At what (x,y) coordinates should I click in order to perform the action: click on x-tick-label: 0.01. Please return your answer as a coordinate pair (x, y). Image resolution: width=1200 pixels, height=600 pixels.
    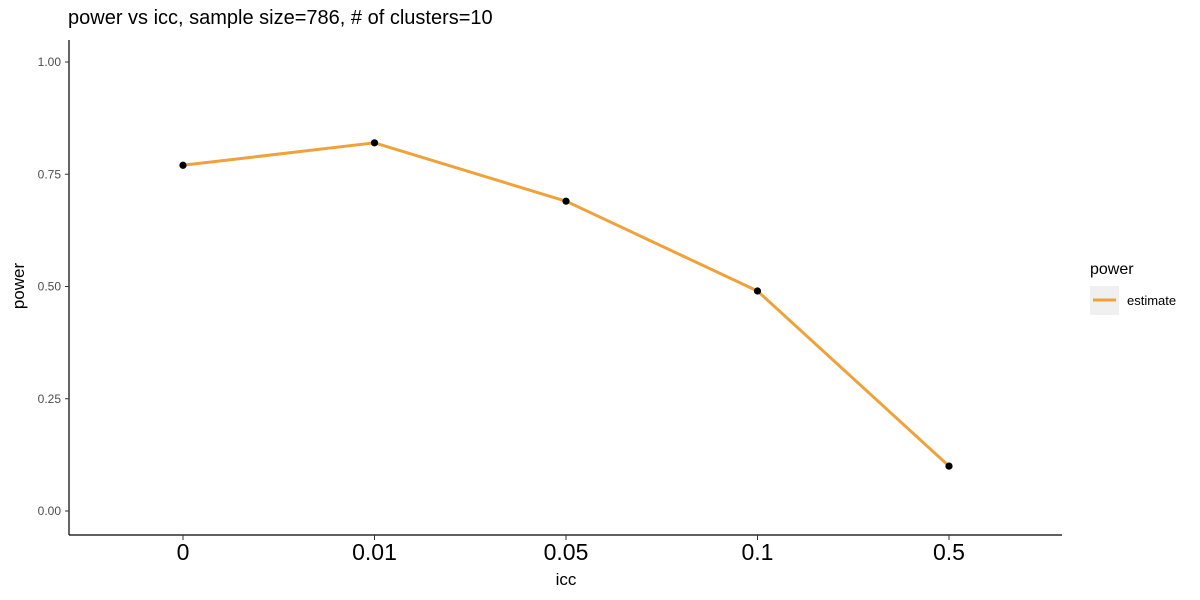
    Looking at the image, I should click on (374, 552).